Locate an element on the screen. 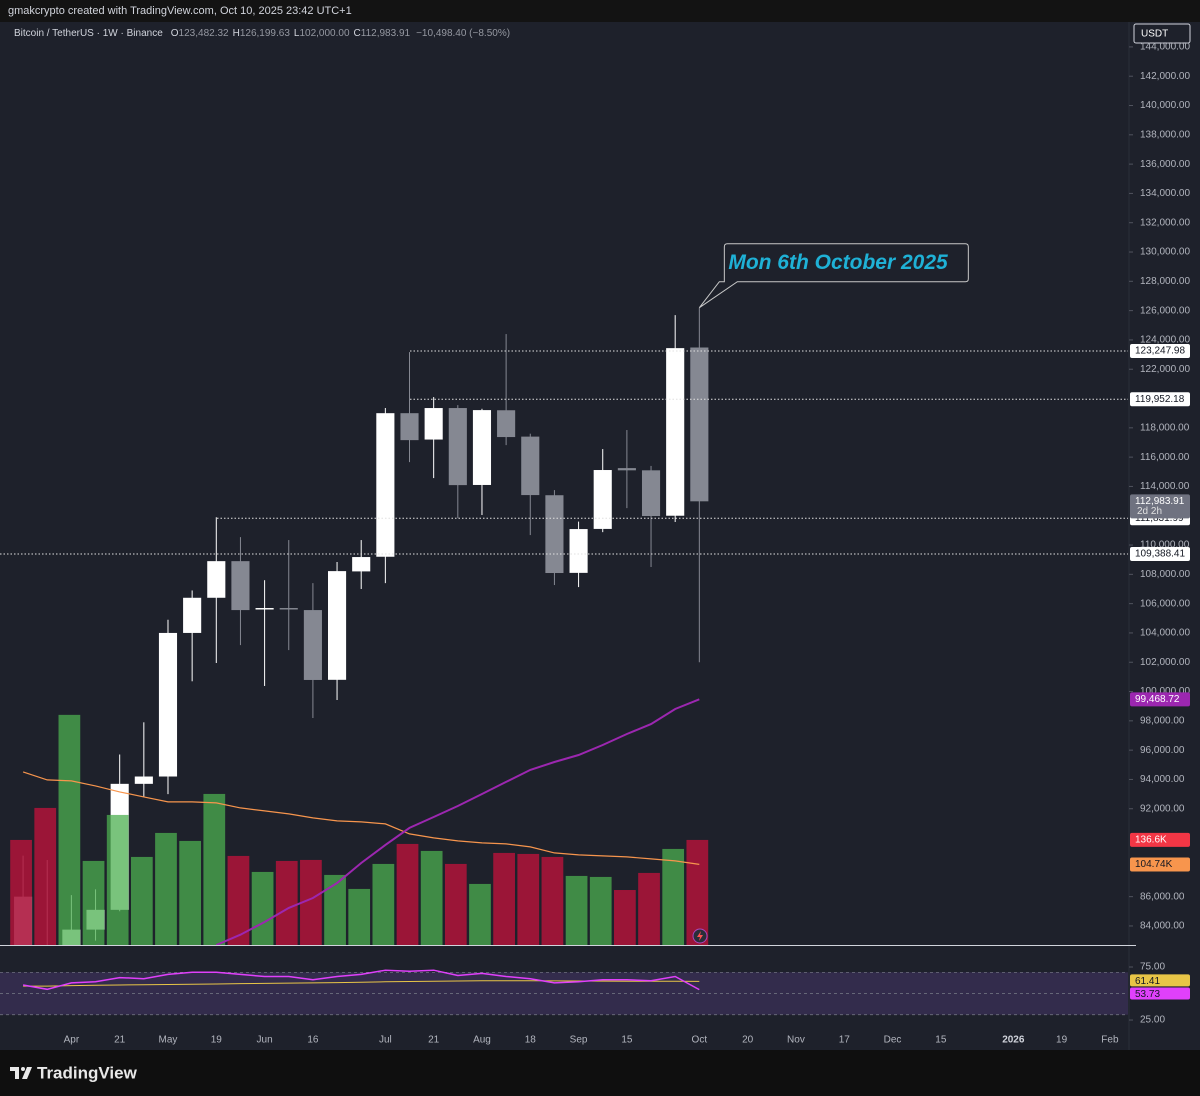  y-tick-label: 96,000.00 is located at coordinates (1162, 750).